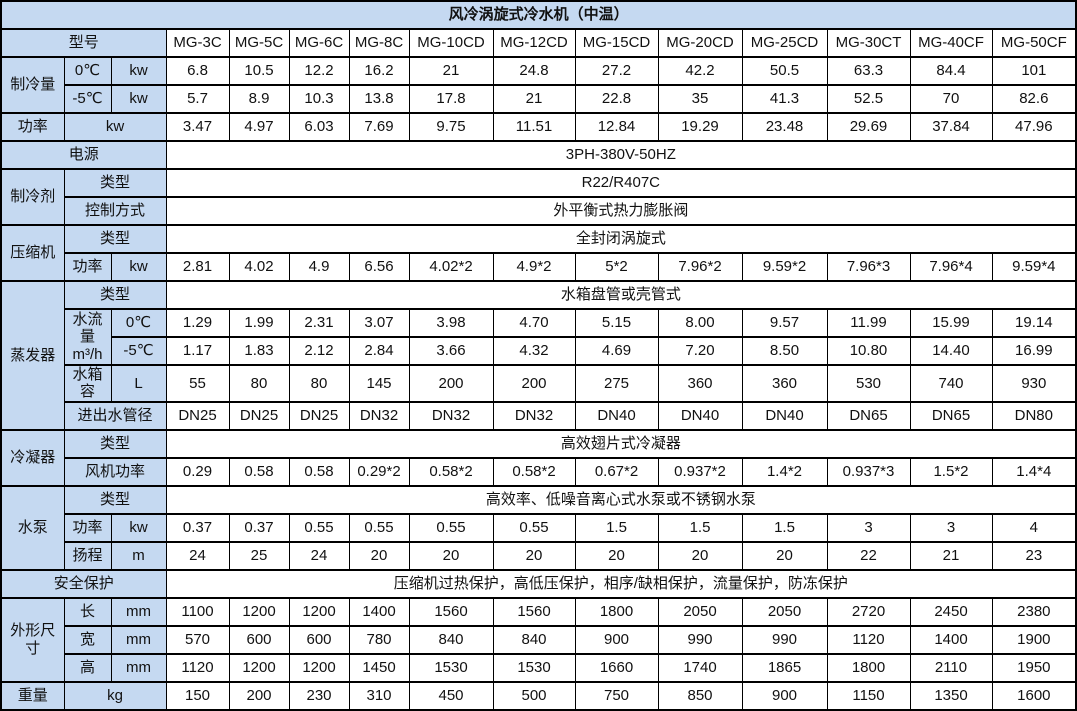  Describe the element at coordinates (259, 99) in the screenshot. I see `value-cell: 8.9` at that location.